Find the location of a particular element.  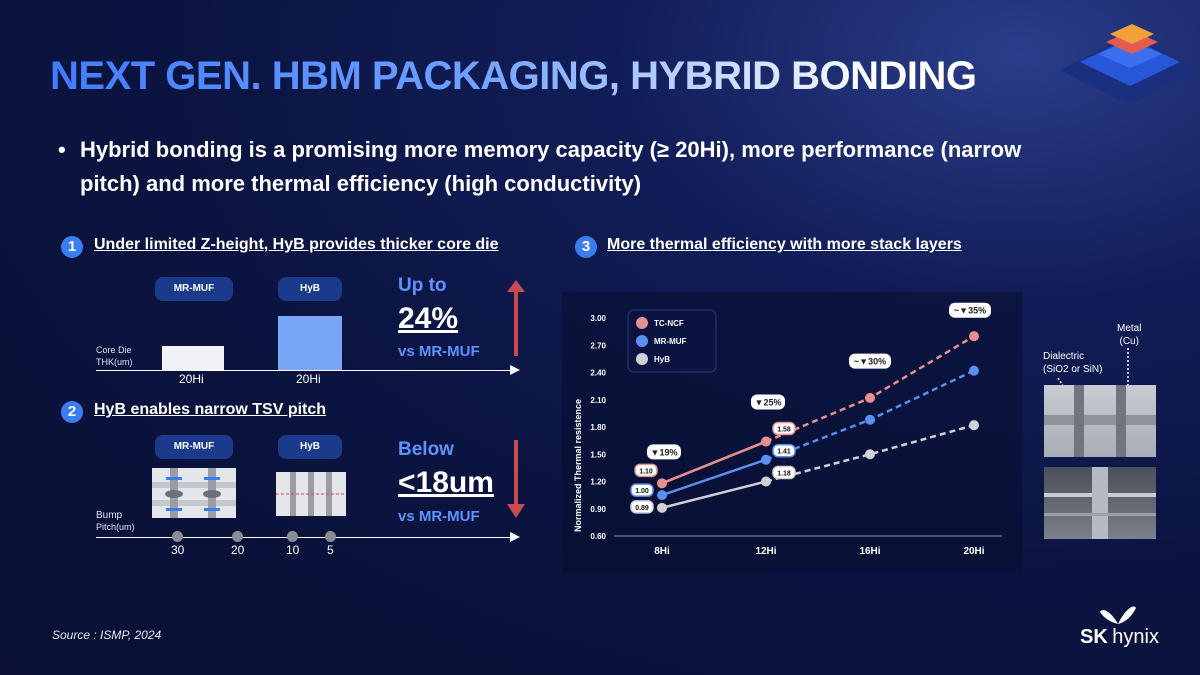

source-note: Source : ISMP, 2024 is located at coordinates (107, 635).